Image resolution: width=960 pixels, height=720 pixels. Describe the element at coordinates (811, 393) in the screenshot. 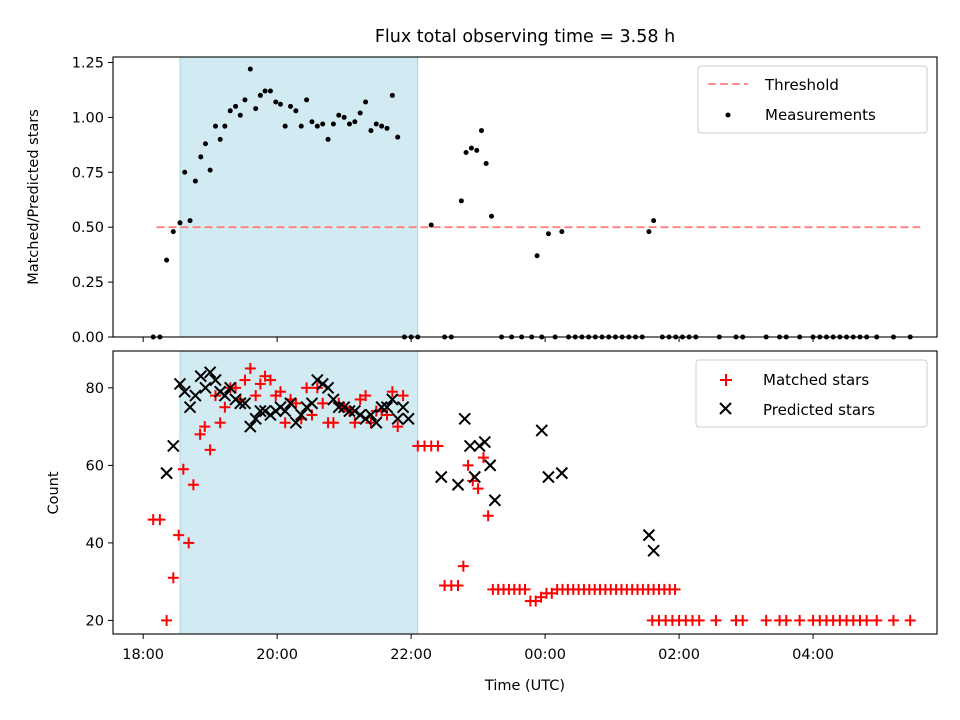

I see `bottom-legend: Matched stars Predicted stars` at that location.